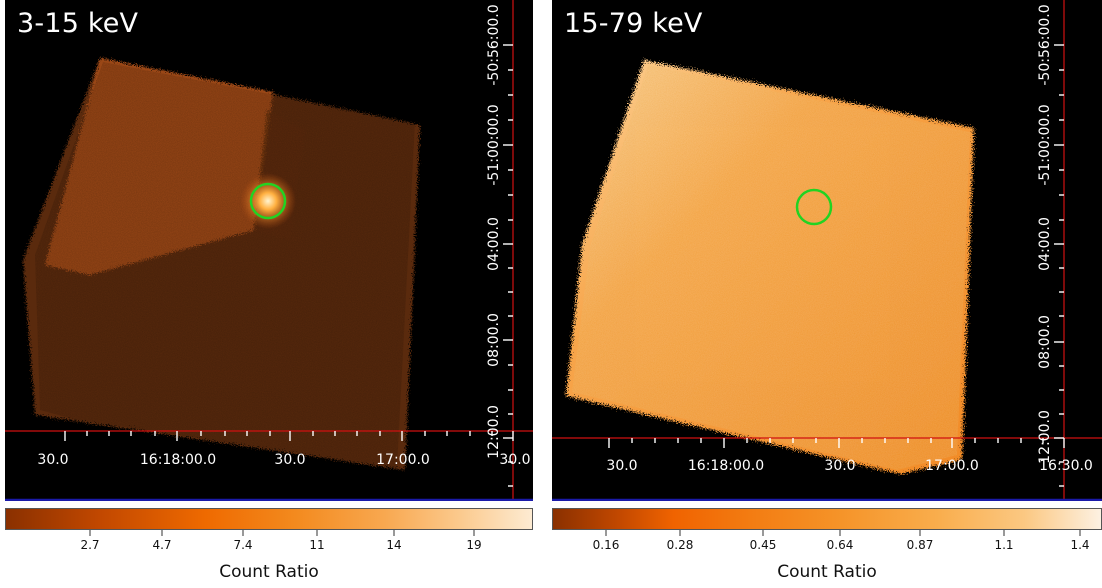 The height and width of the screenshot is (588, 1102). What do you see at coordinates (814, 207) in the screenshot?
I see `right-source-region-circle` at bounding box center [814, 207].